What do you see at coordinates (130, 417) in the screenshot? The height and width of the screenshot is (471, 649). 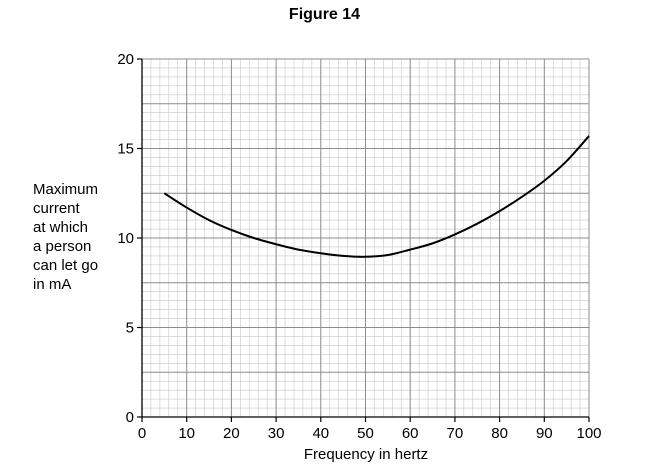 I see `y-tick-label: 0` at bounding box center [130, 417].